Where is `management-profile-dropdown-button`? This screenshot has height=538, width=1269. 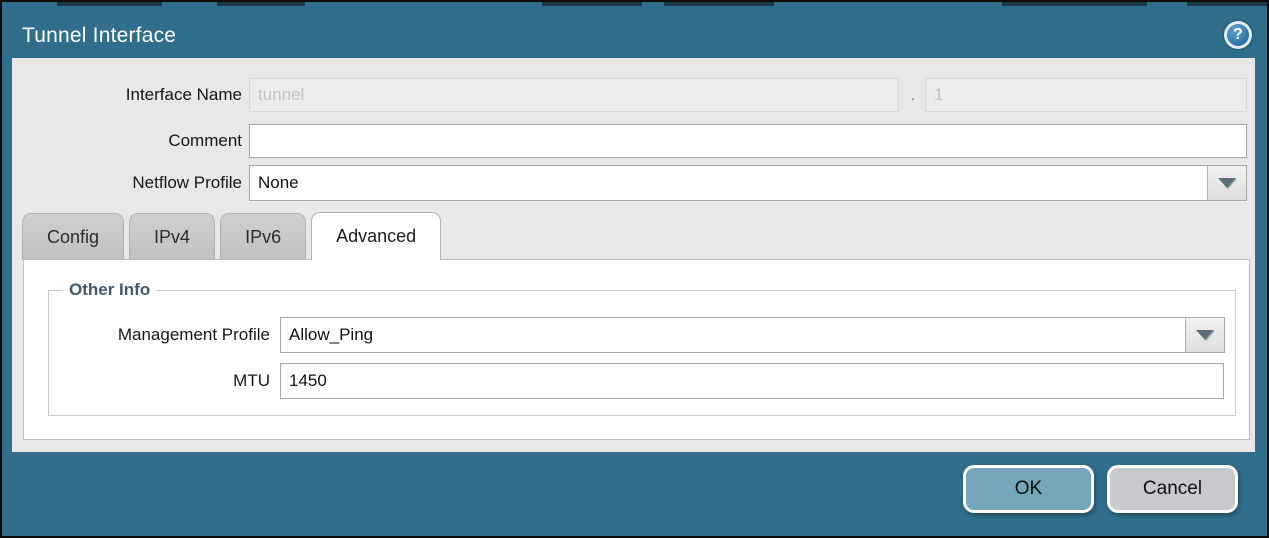
management-profile-dropdown-button is located at coordinates (1204, 335).